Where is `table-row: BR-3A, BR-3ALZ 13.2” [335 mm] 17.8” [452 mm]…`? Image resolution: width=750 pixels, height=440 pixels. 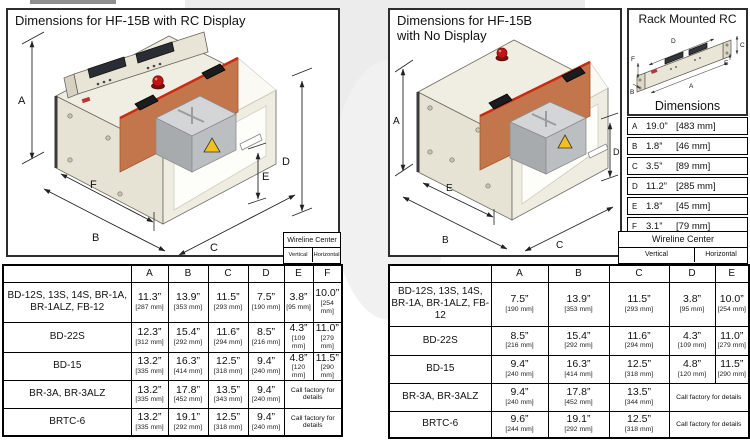
table-row: BR-3A, BR-3ALZ 13.2” [335 mm] 17.8” [452 mm]… is located at coordinates (172, 394).